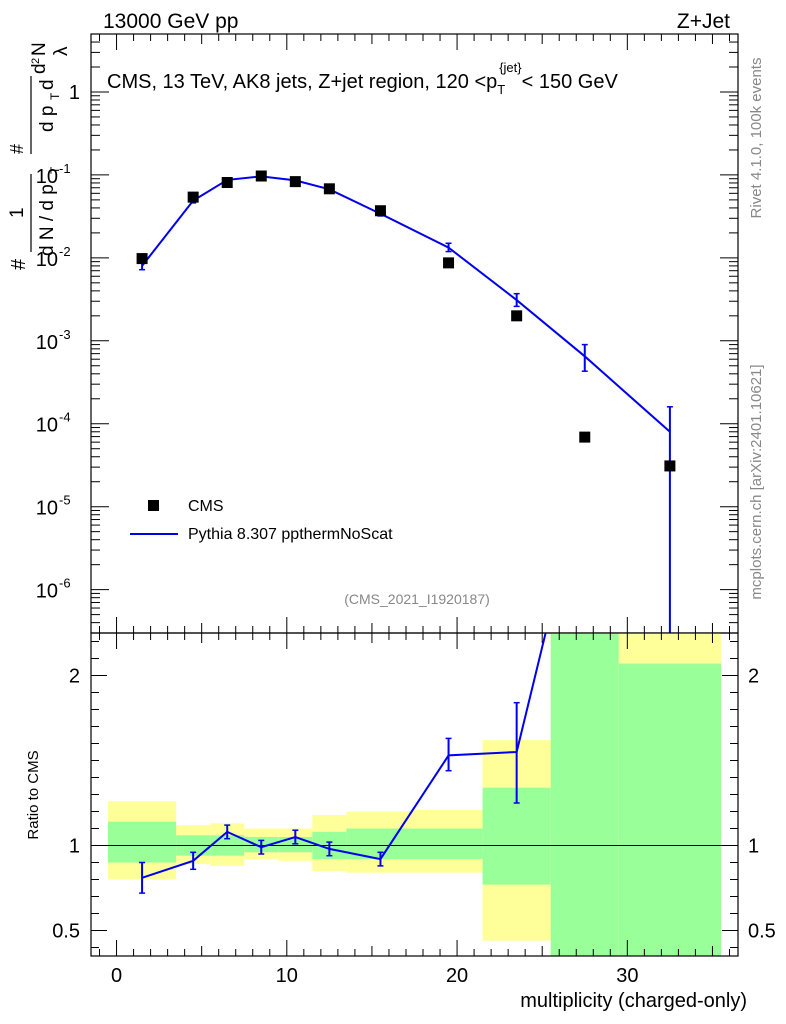  Describe the element at coordinates (47, 426) in the screenshot. I see `y-tick-label-4: 10` at that location.